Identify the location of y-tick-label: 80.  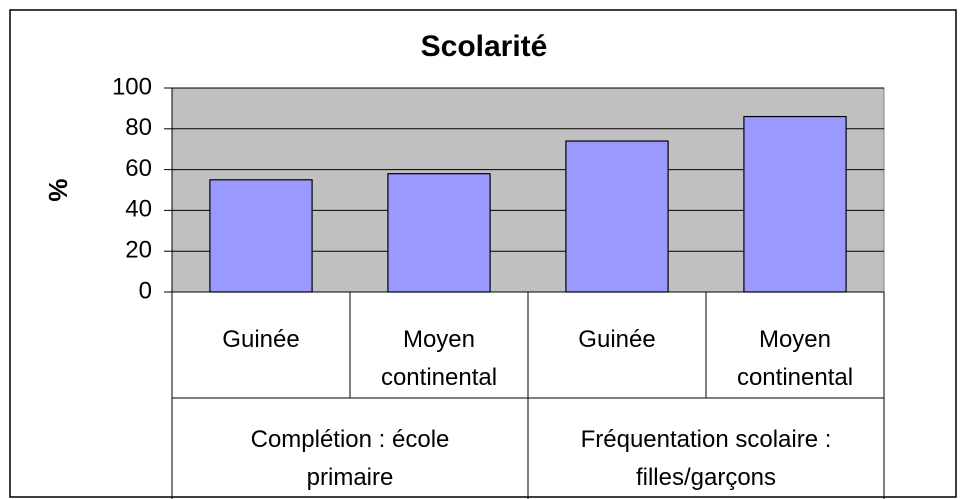
(138, 127).